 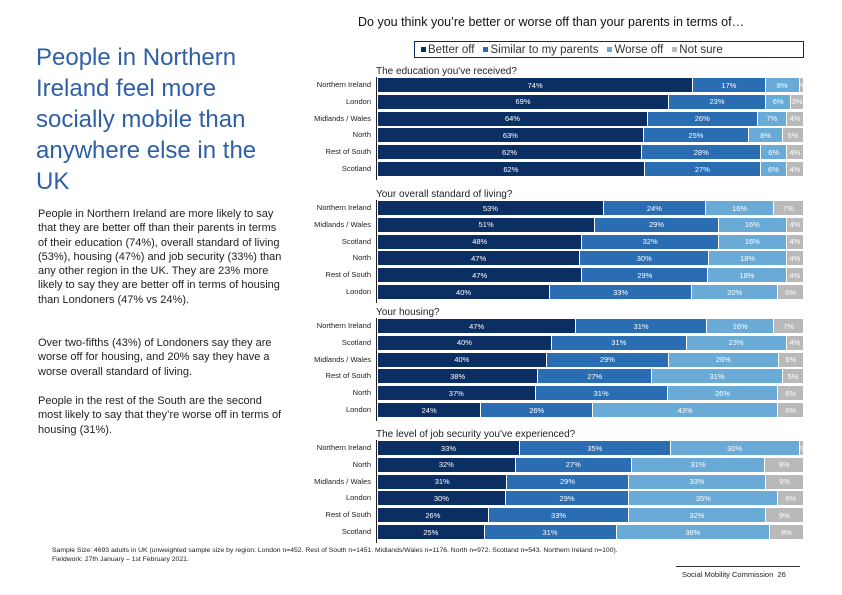 I want to click on category-label: Rest of South, so click(x=348, y=515).